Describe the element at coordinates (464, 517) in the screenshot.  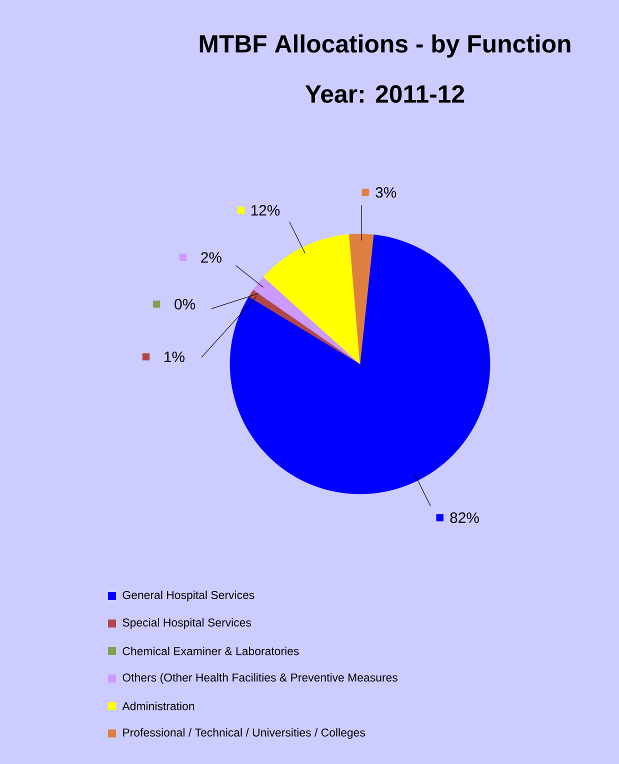
I see `data-label: 82%` at that location.